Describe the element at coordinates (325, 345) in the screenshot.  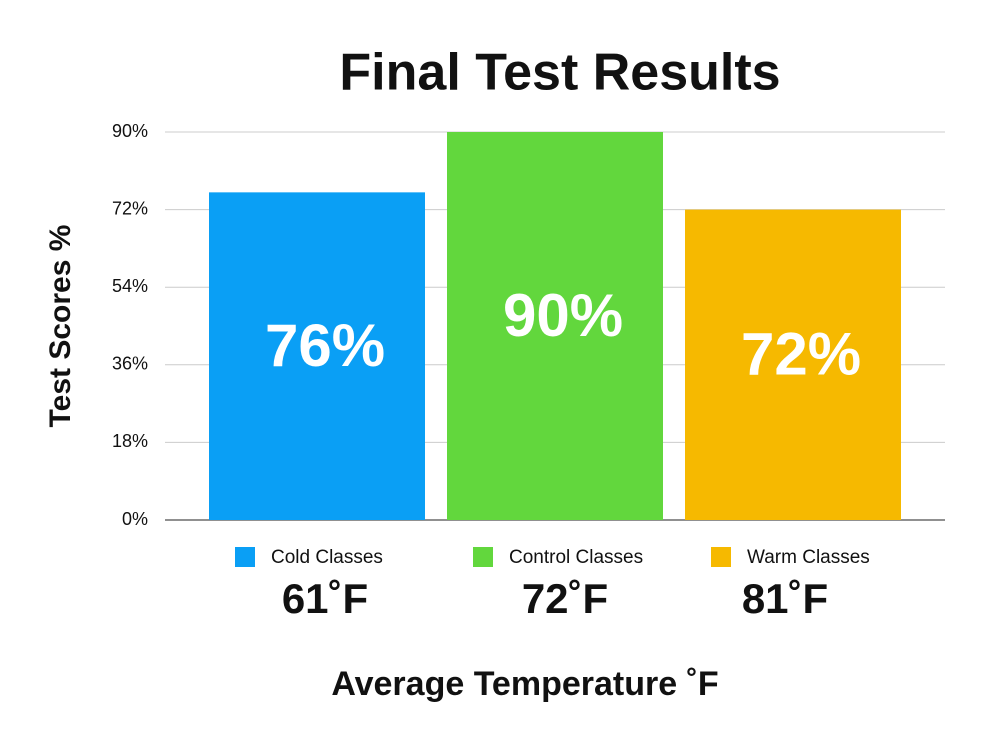
I see `value-label: 76%` at that location.